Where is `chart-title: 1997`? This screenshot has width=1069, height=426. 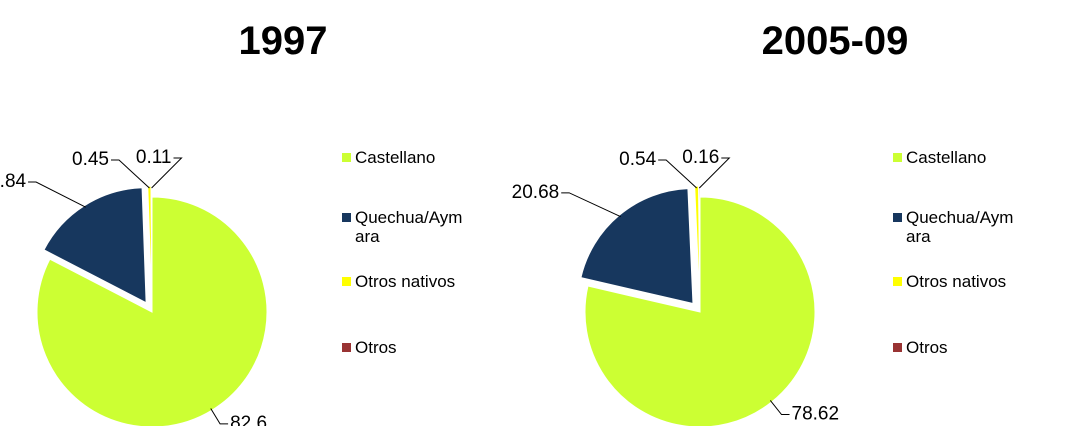
chart-title: 1997 is located at coordinates (283, 41).